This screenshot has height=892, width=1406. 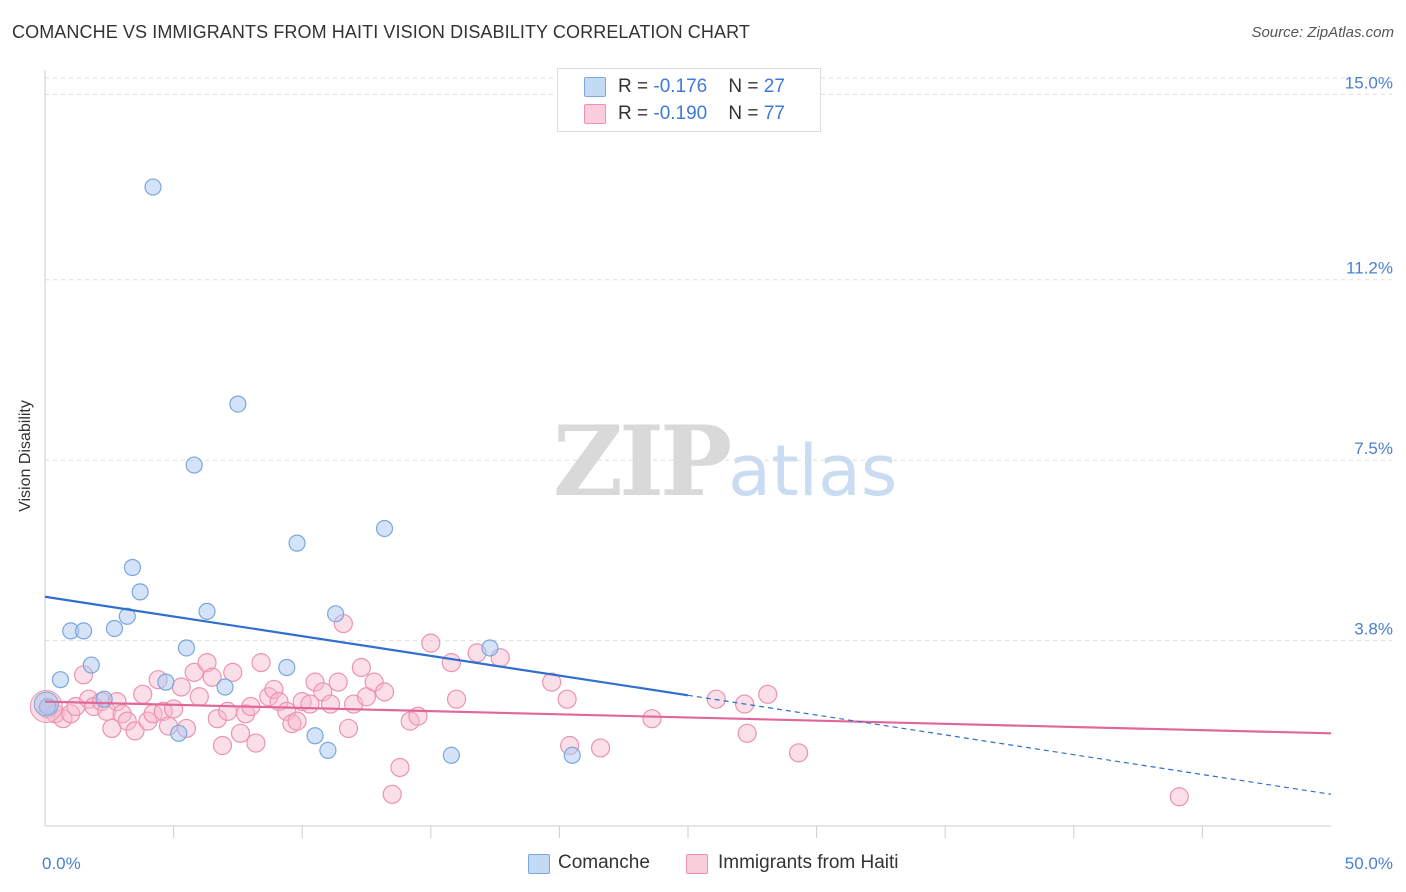 What do you see at coordinates (61, 863) in the screenshot?
I see `x-tick-label: 0.0%` at bounding box center [61, 863].